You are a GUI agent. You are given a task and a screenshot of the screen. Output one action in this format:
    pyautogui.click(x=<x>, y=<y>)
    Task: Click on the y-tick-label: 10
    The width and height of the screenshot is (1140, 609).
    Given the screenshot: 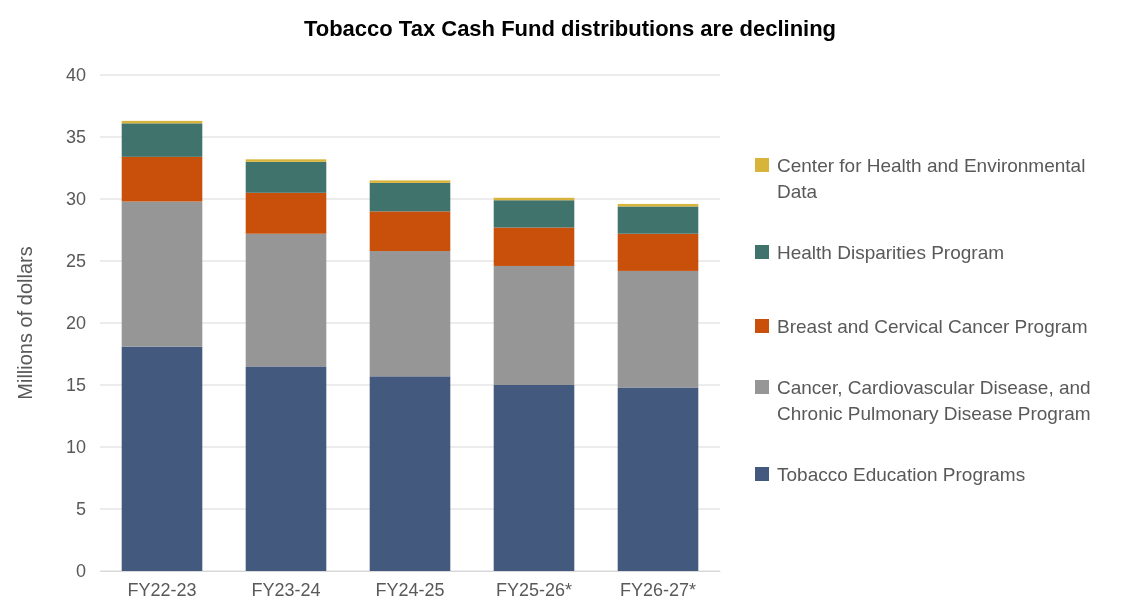 What is the action you would take?
    pyautogui.click(x=75, y=447)
    